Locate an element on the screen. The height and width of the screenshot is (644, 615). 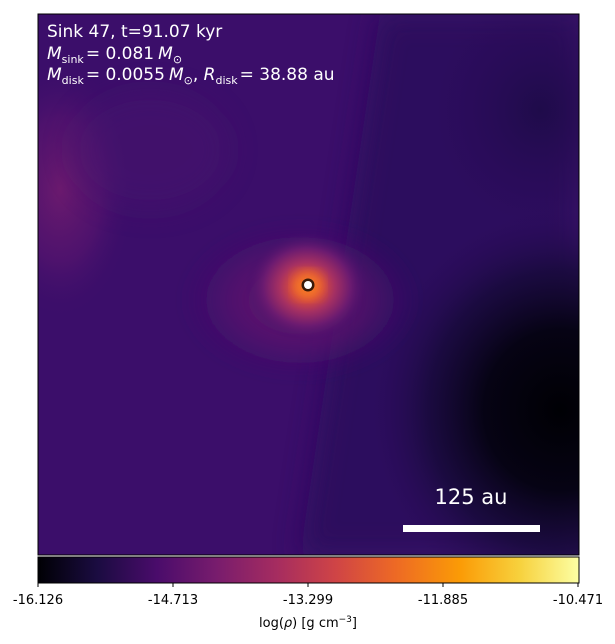
scale-bar is located at coordinates (471, 528).